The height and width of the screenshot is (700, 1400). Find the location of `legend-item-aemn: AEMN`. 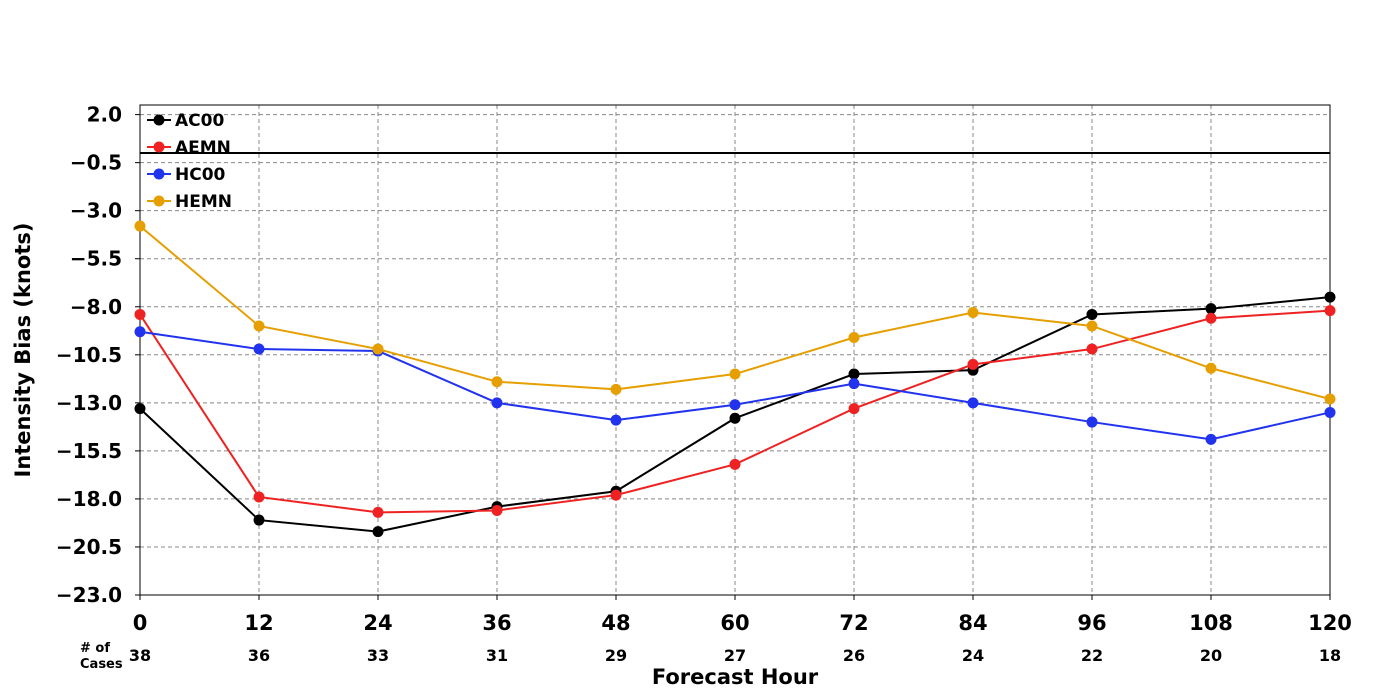

legend-item-aemn: AEMN is located at coordinates (189, 148).